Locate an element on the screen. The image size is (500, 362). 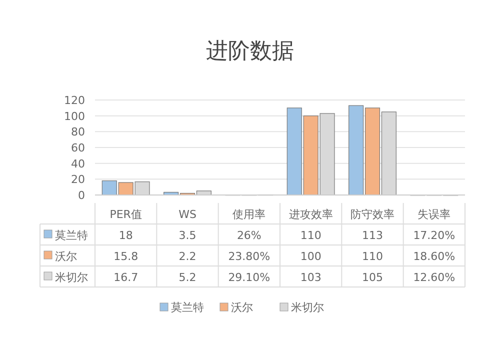
data-label: 105 is located at coordinates (372, 277).